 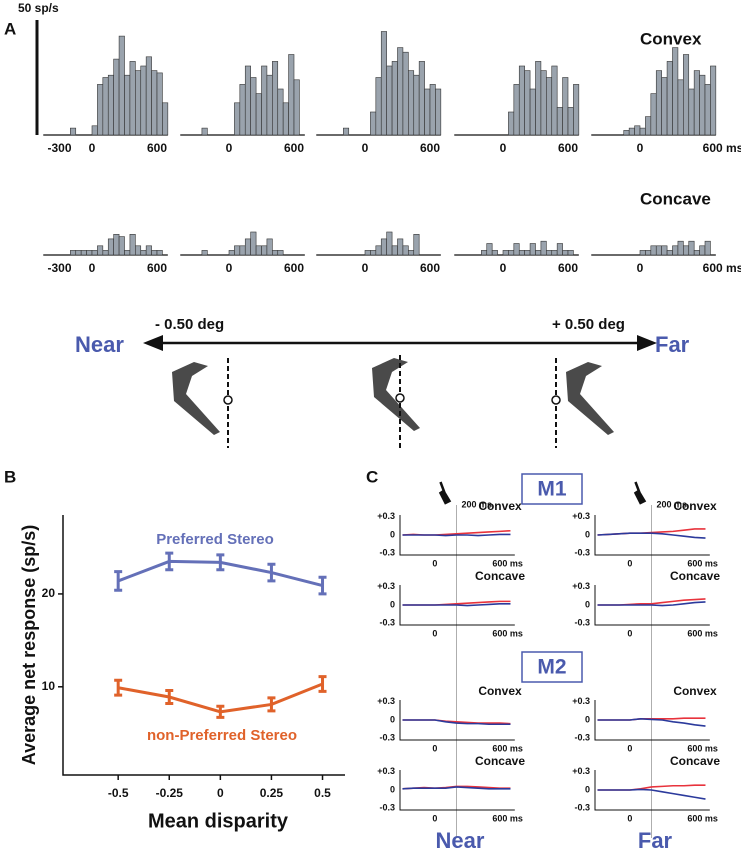 I want to click on right-disparity: + 0.50 deg, so click(x=588, y=324).